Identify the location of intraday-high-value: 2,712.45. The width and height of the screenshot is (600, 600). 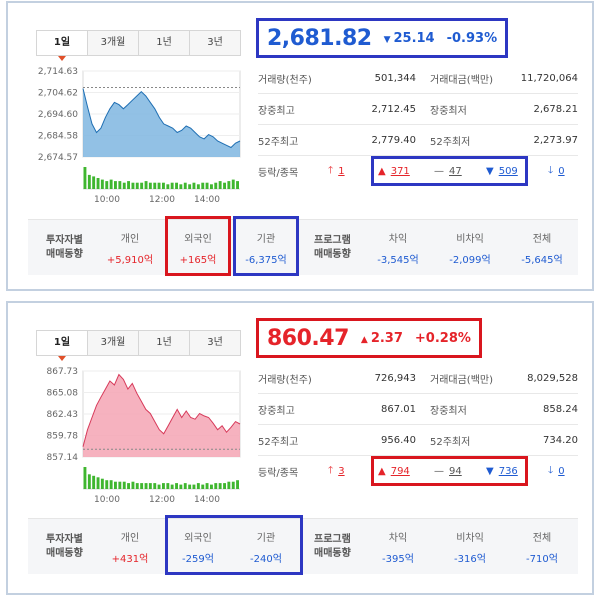
(393, 109).